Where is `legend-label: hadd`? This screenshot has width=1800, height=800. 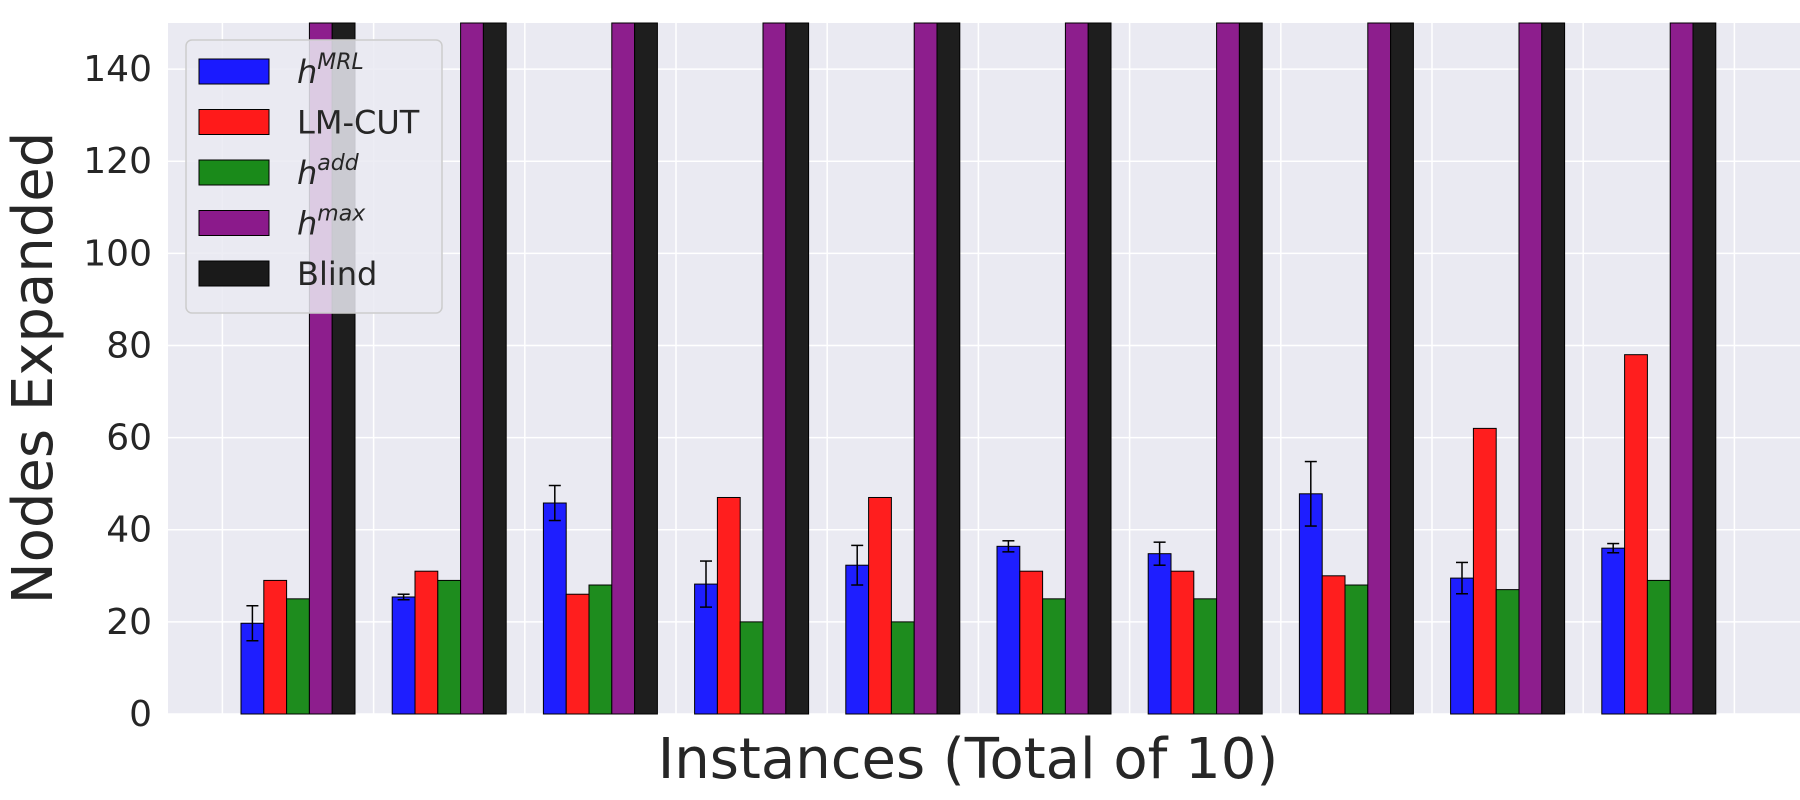 legend-label: hadd is located at coordinates (328, 171).